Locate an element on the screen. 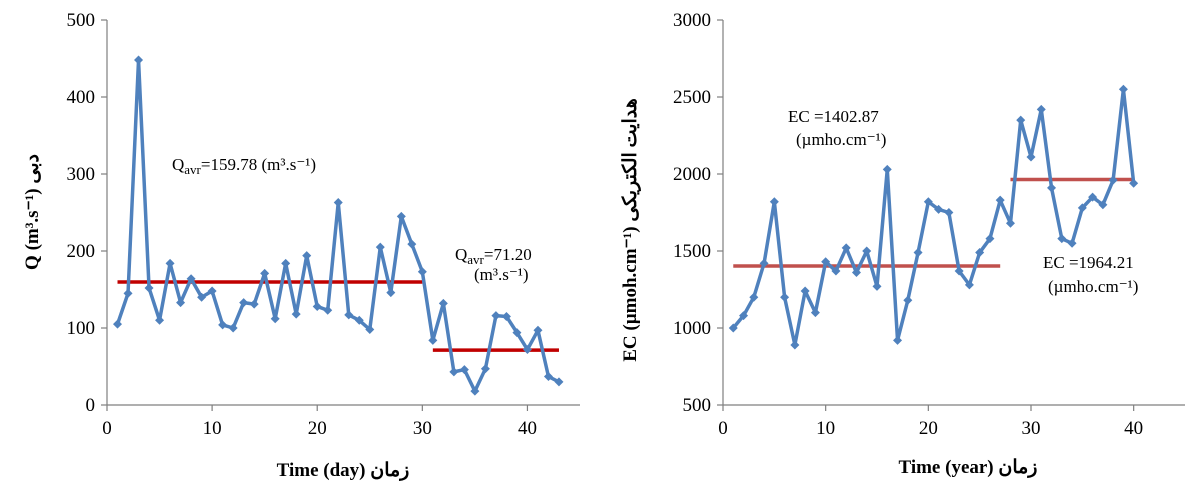 This screenshot has height=486, width=1192. y-tick-label: 1500 is located at coordinates (692, 251).